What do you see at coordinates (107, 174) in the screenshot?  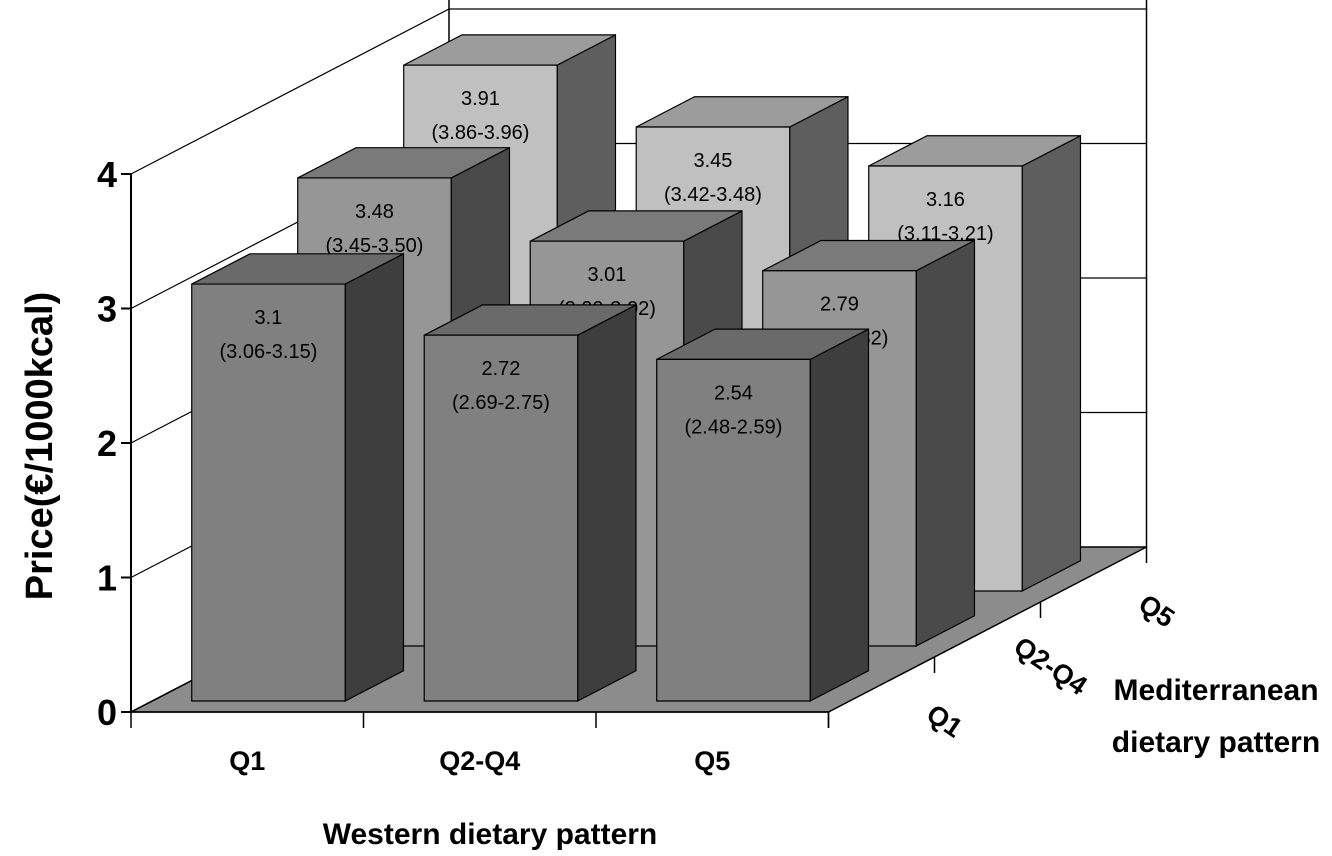 I see `y-tick-label: 4` at bounding box center [107, 174].